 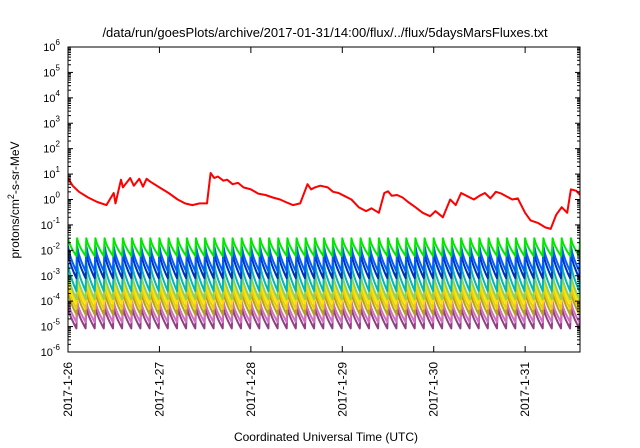 I want to click on y-axis-label-suffix: -s-sr-MeV, so click(x=15, y=167).